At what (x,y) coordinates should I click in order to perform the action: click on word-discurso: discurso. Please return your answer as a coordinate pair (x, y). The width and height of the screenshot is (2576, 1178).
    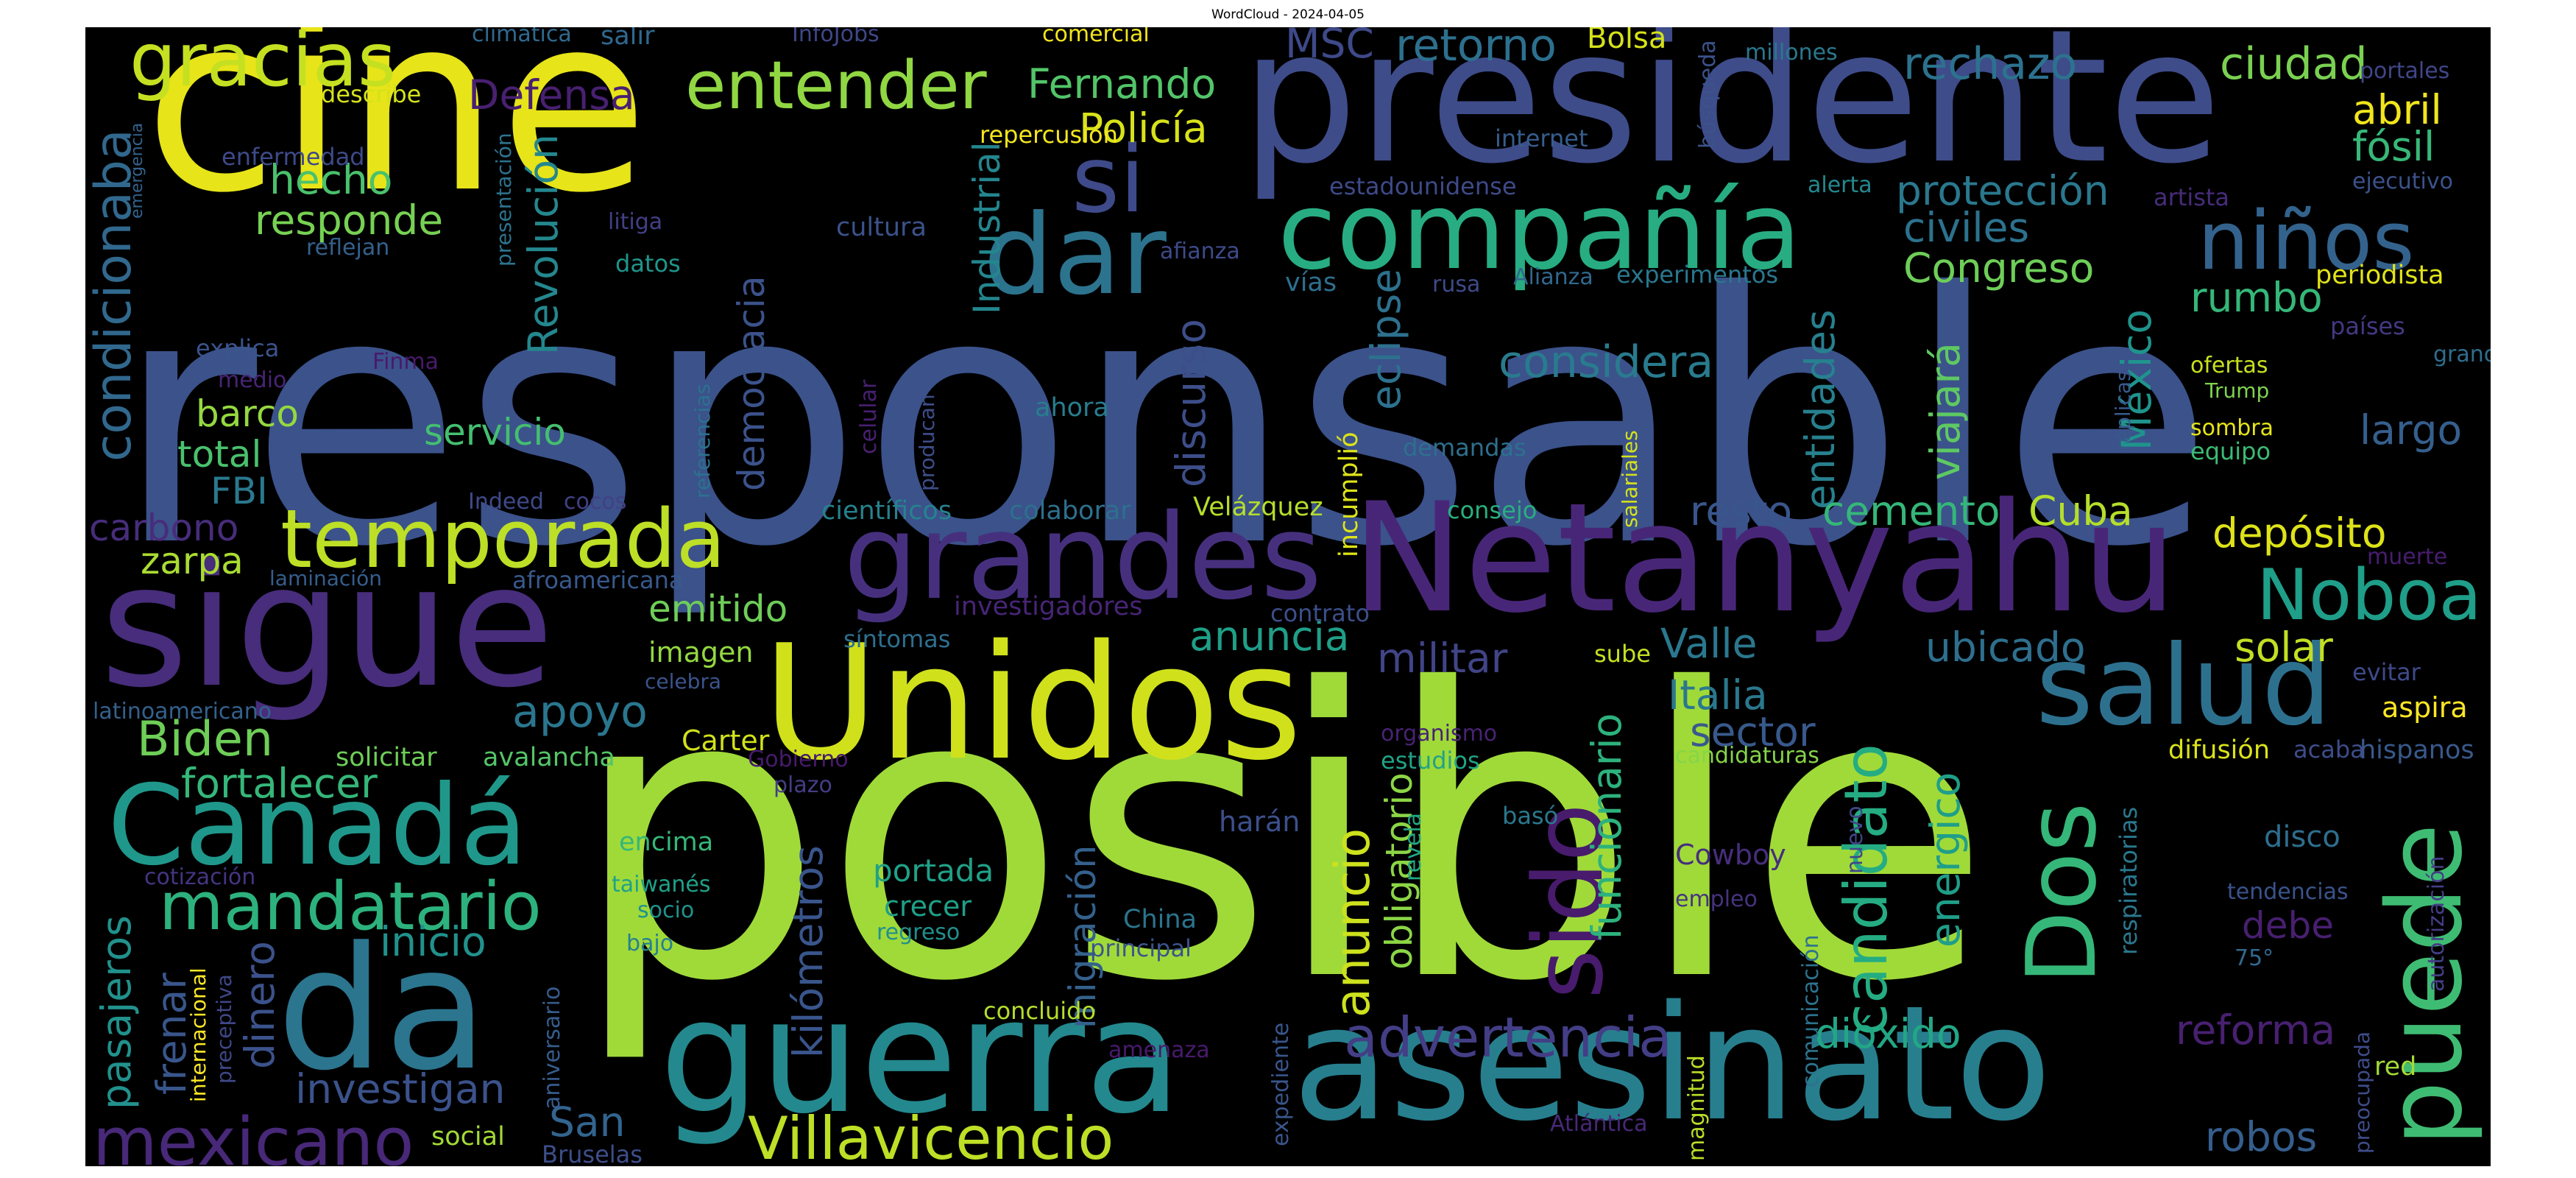
    Looking at the image, I should click on (1190, 403).